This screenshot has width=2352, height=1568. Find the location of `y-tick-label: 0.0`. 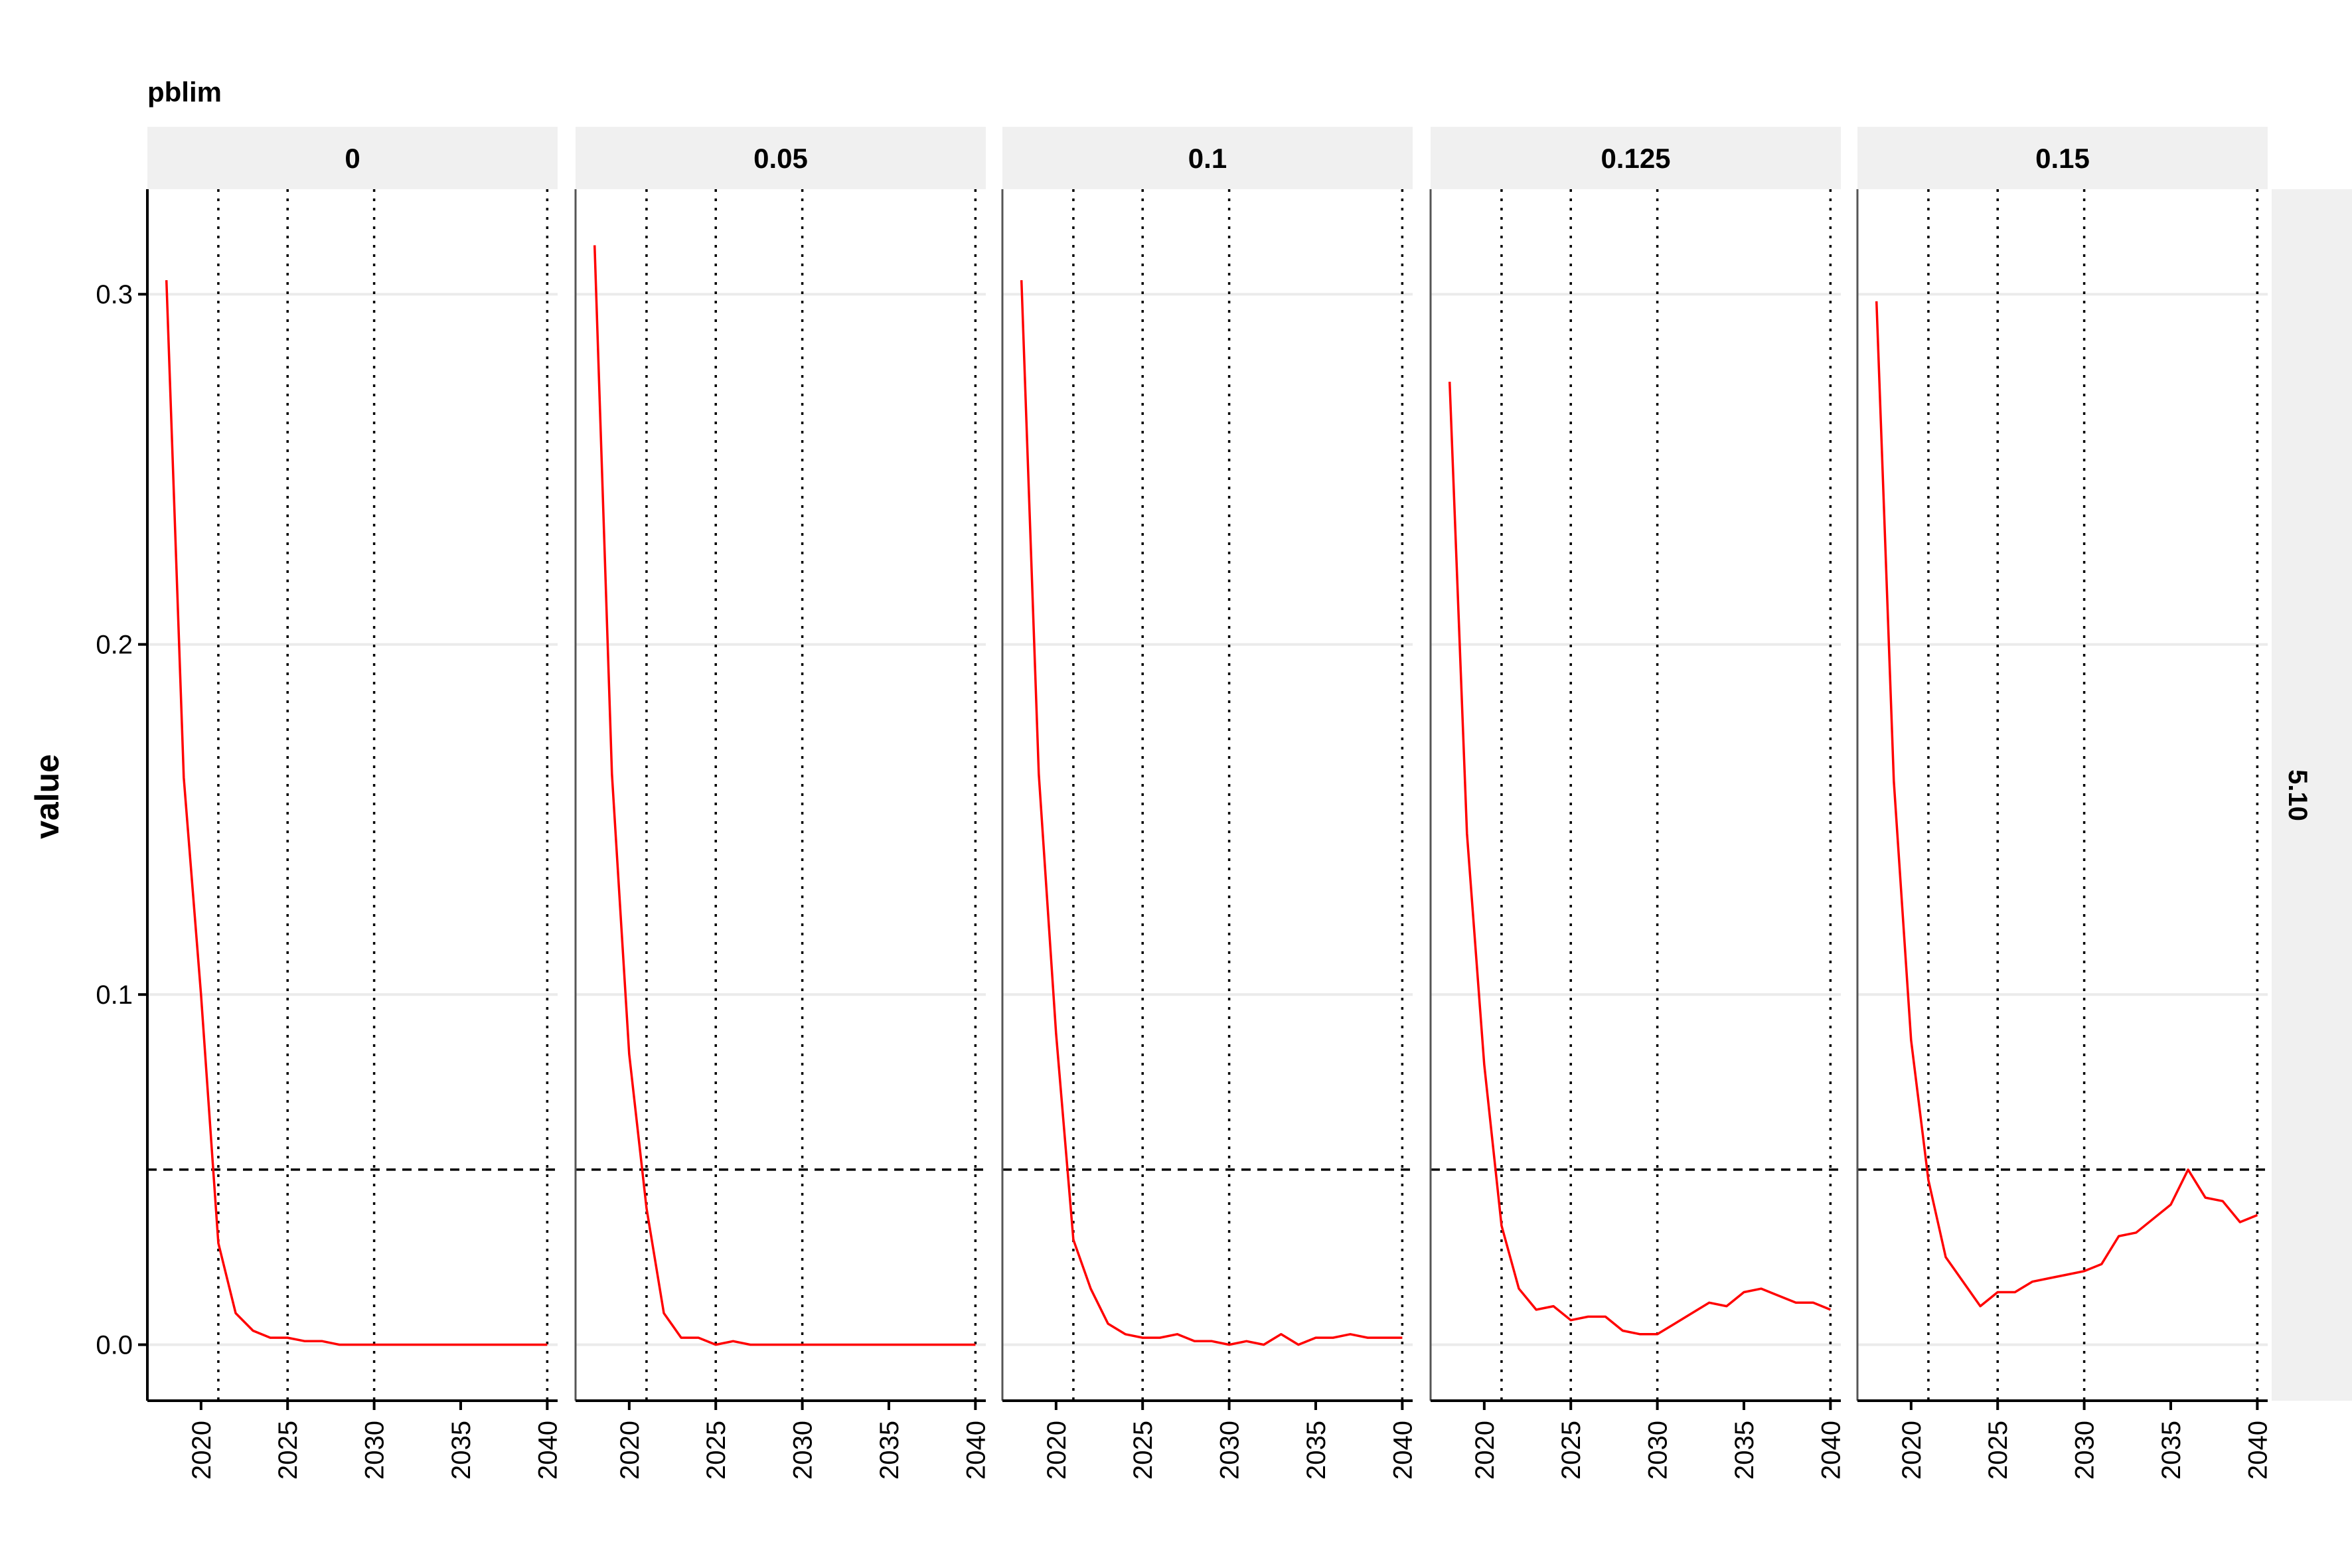

y-tick-label: 0.0 is located at coordinates (115, 1345).